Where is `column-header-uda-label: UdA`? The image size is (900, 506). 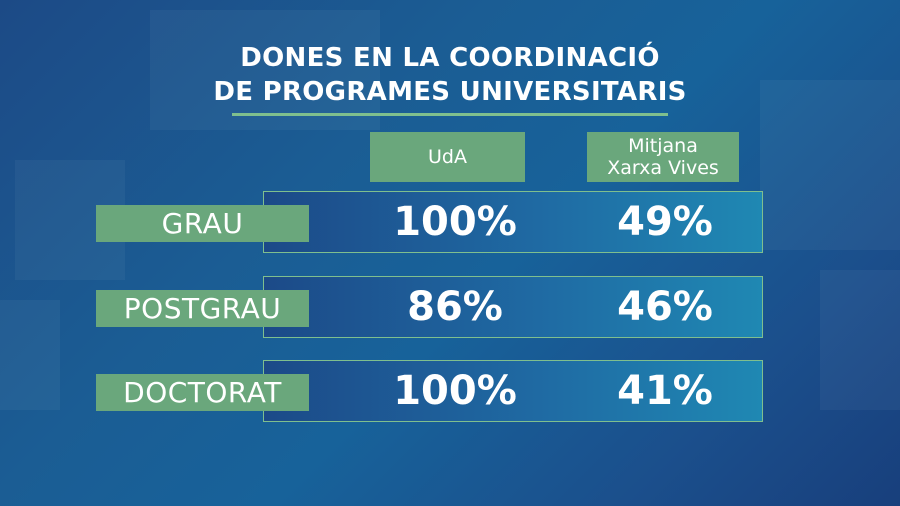 column-header-uda-label: UdA is located at coordinates (447, 157).